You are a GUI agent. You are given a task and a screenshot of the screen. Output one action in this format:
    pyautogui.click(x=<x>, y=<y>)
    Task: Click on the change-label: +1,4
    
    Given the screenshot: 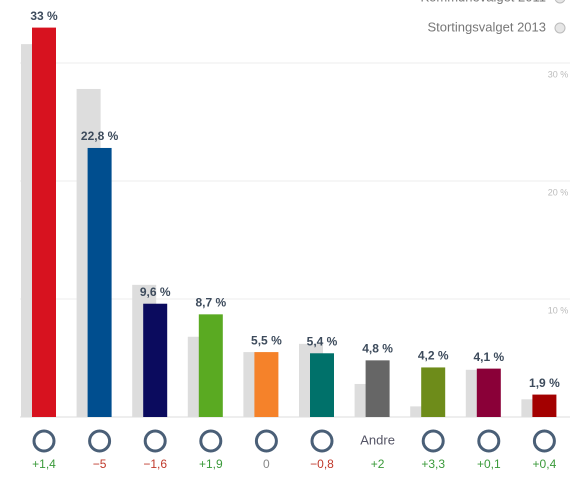 What is the action you would take?
    pyautogui.click(x=44, y=464)
    